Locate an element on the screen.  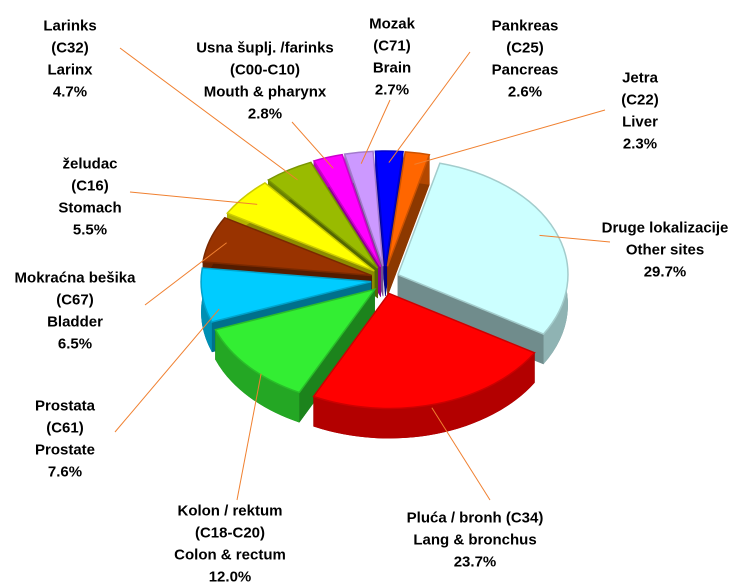
slice-label: Mokraćna bešika is located at coordinates (76, 277).